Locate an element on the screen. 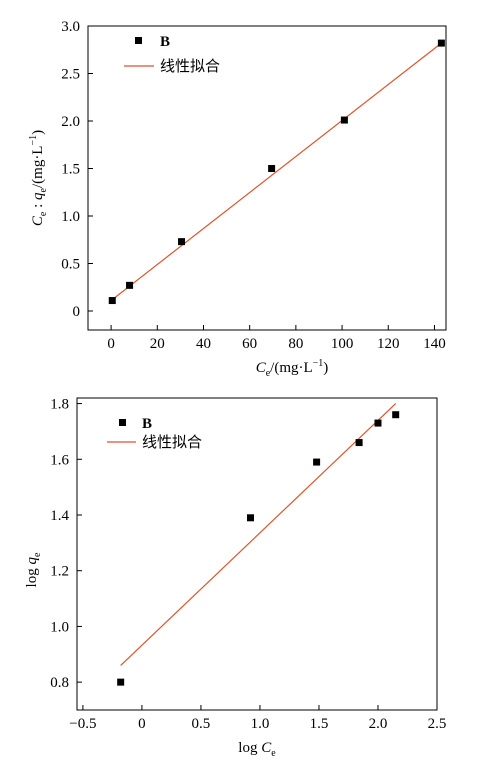 The height and width of the screenshot is (767, 502). y-tick-label: 0.5 is located at coordinates (70, 265).